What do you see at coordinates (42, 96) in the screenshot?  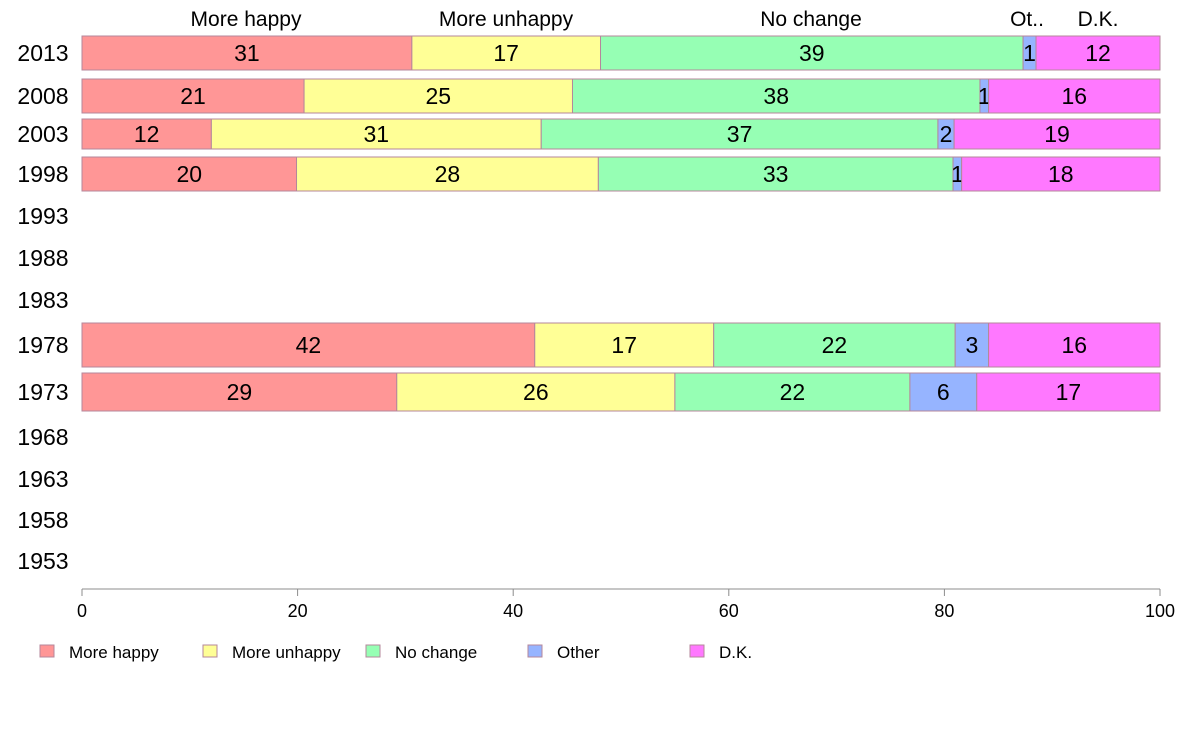 I see `year-label-2008: 2008` at bounding box center [42, 96].